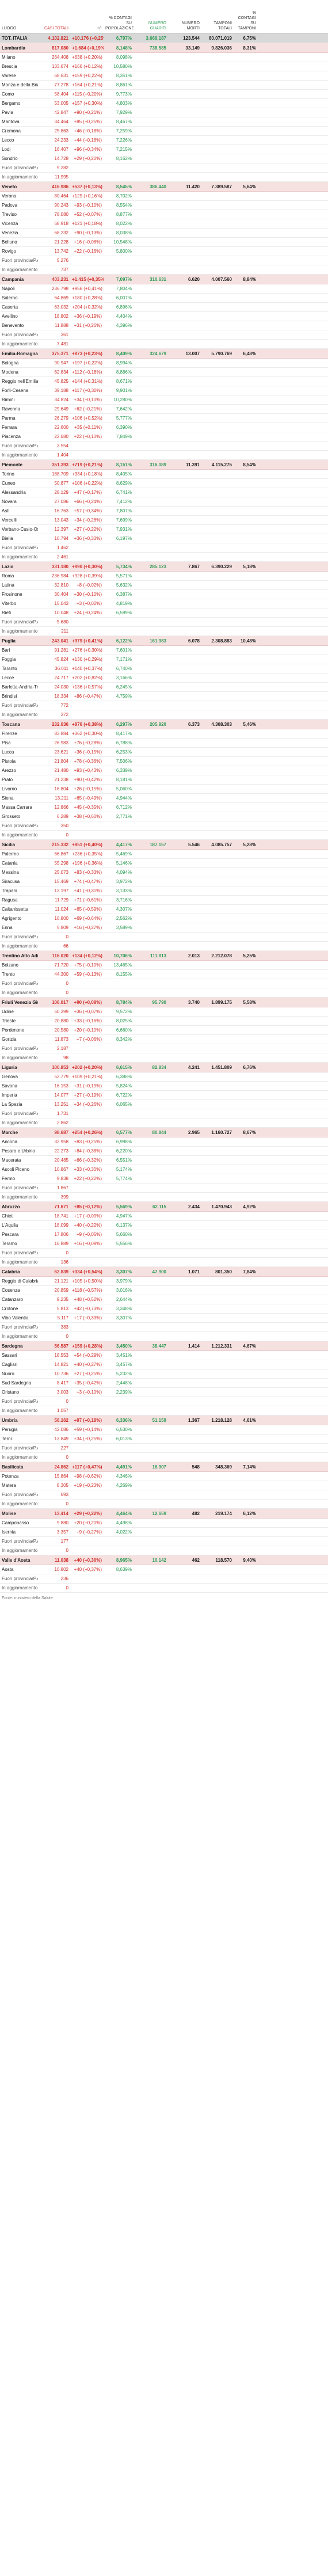  What do you see at coordinates (87, 1086) in the screenshot?
I see `row-variation: +31 (+0,19%)` at bounding box center [87, 1086].